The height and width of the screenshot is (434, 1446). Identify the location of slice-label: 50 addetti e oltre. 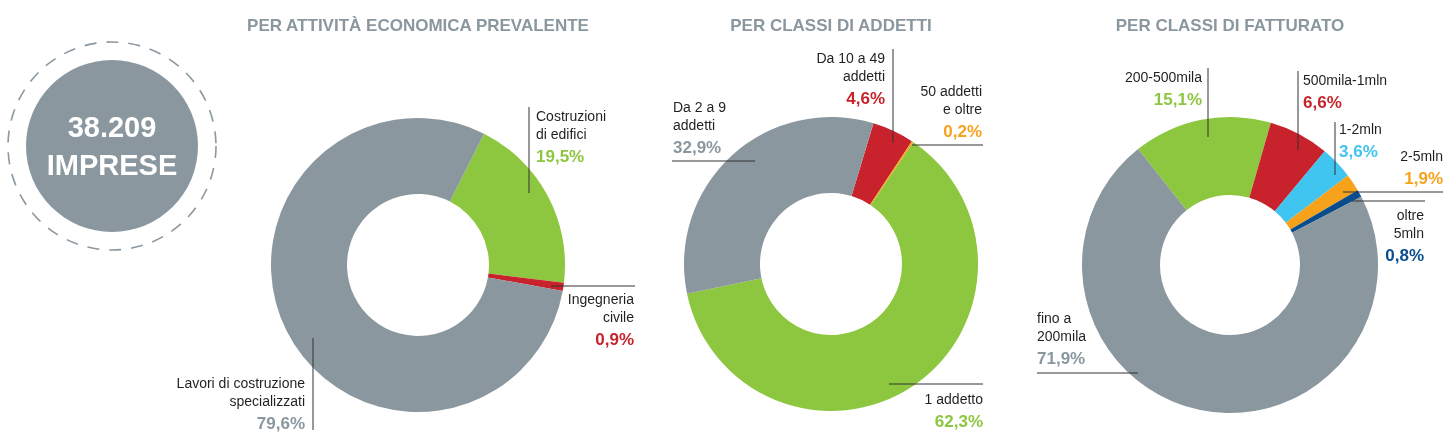
(951, 100).